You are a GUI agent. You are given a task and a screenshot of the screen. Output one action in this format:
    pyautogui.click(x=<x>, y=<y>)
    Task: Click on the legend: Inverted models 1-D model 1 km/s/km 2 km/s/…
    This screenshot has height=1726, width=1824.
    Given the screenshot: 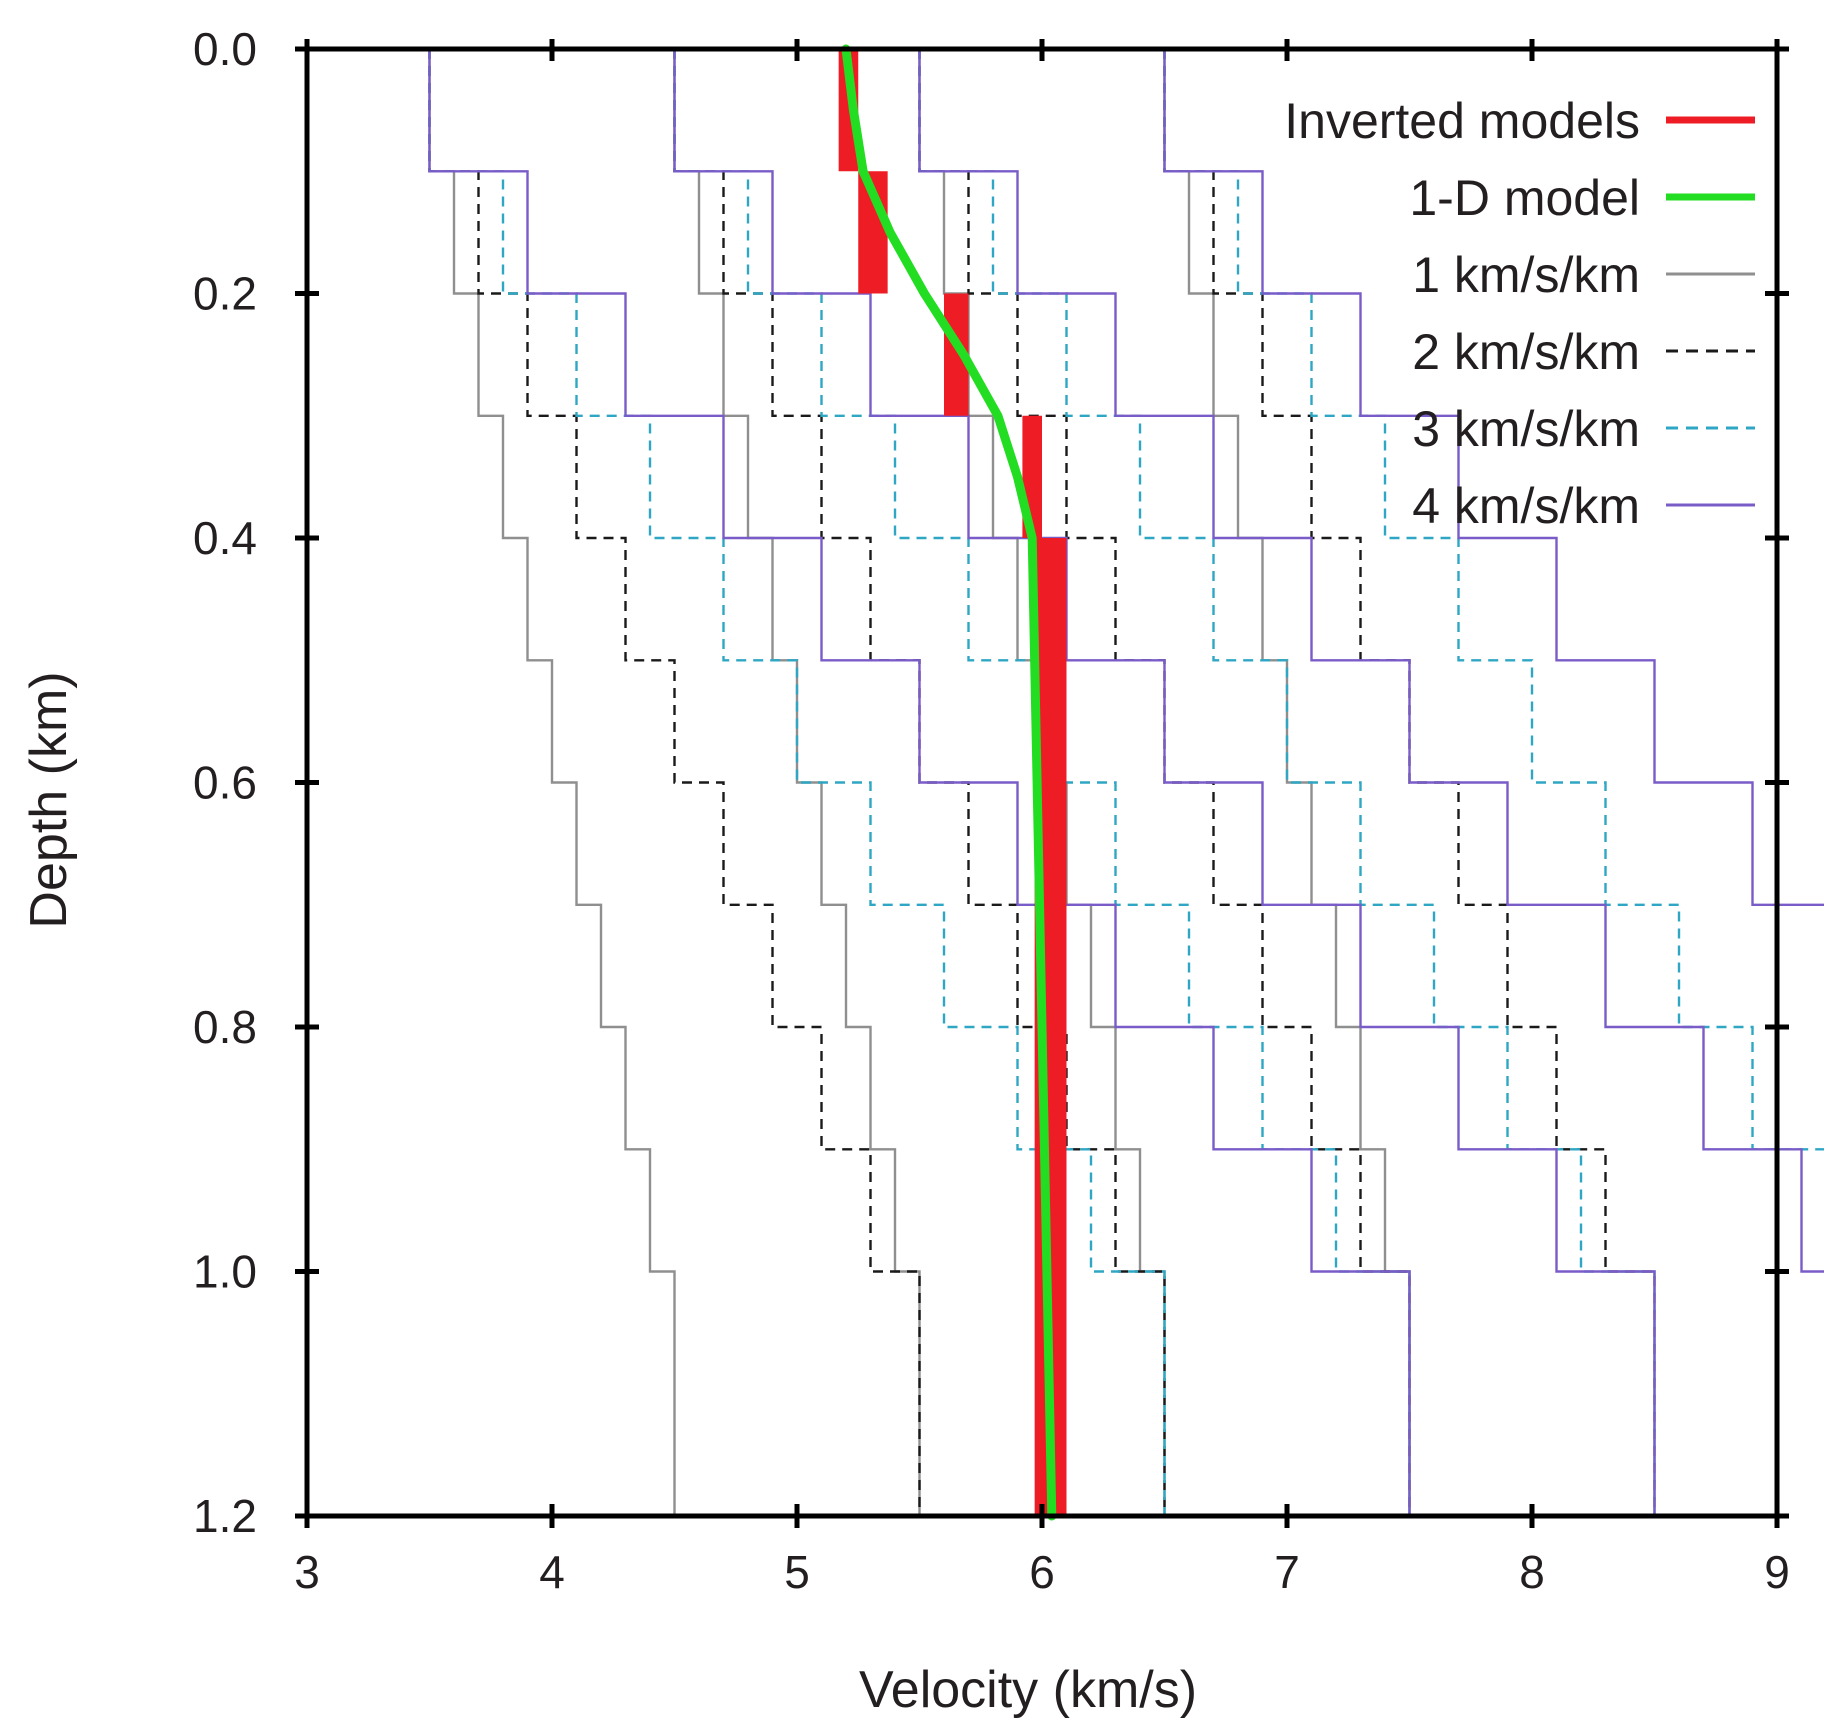 What is the action you would take?
    pyautogui.click(x=1519, y=313)
    